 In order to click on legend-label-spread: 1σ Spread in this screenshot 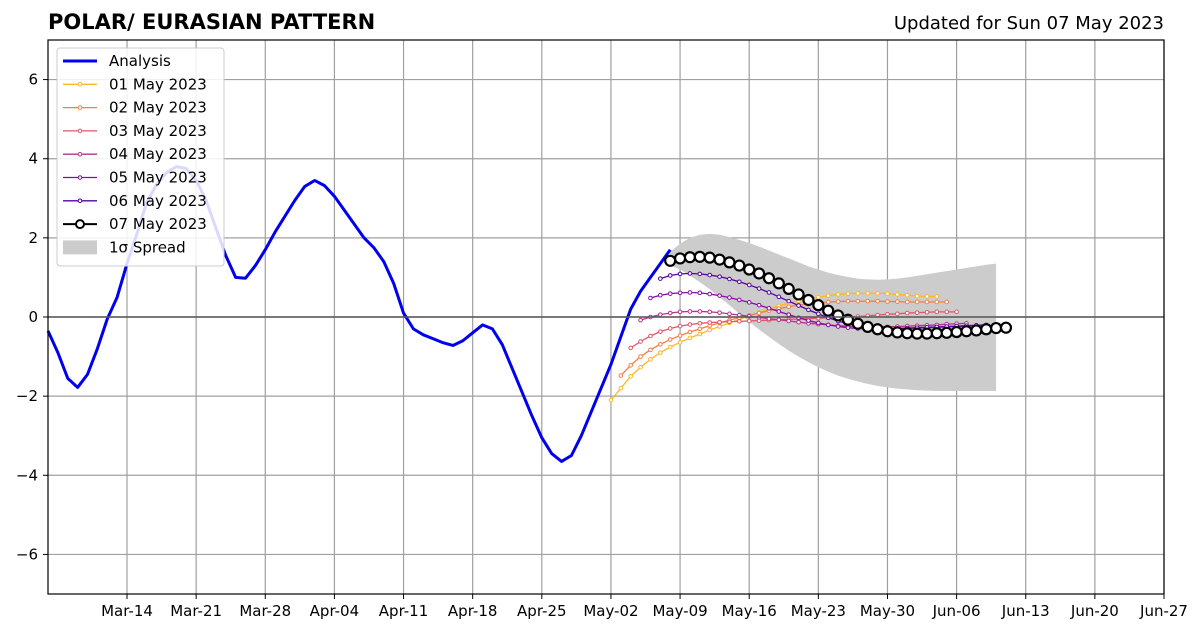, I will do `click(147, 247)`.